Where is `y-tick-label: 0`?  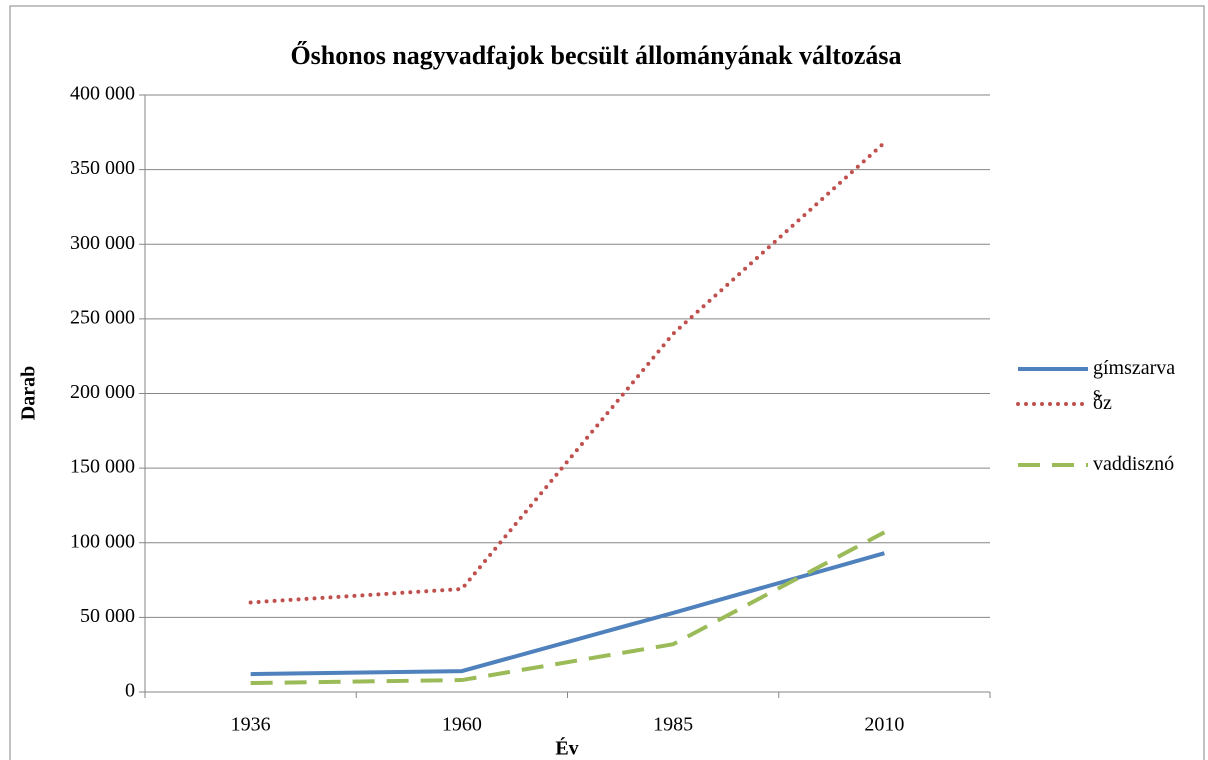
y-tick-label: 0 is located at coordinates (130, 691).